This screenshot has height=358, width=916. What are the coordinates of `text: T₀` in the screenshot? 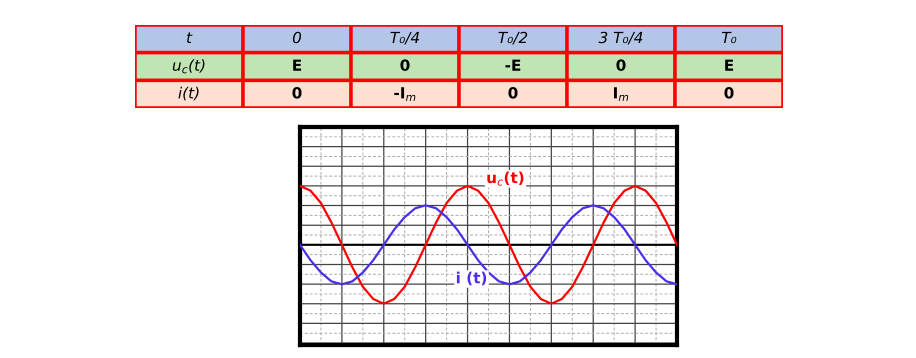 It's located at (729, 38).